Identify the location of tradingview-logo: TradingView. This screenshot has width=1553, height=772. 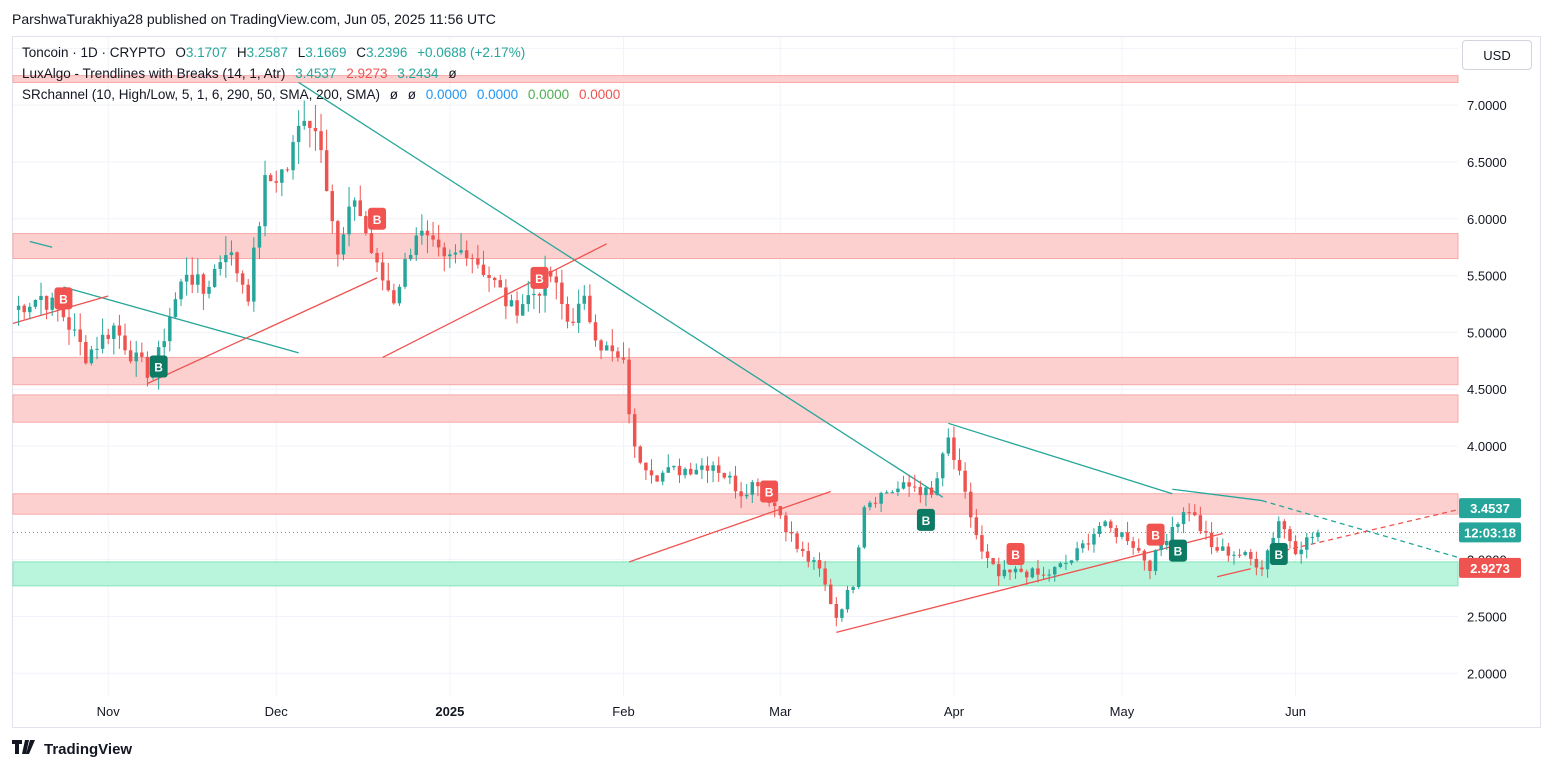
(72, 749).